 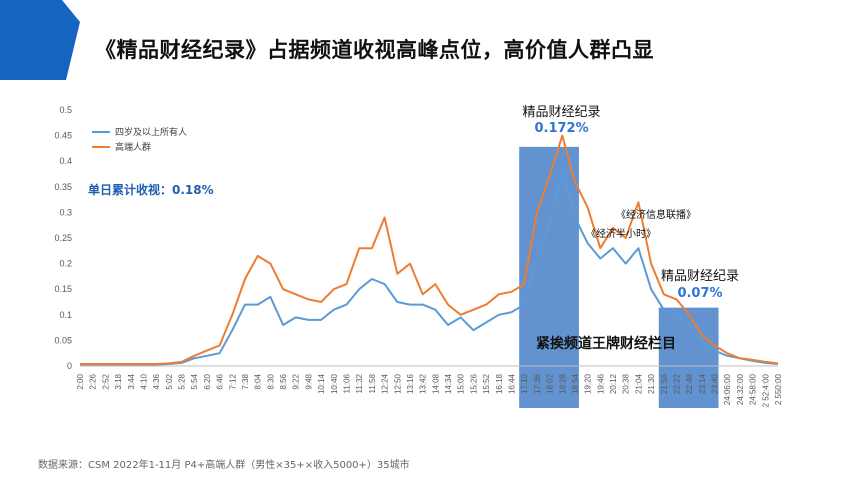 What do you see at coordinates (63, 136) in the screenshot?
I see `y-tick-label: 0.45` at bounding box center [63, 136].